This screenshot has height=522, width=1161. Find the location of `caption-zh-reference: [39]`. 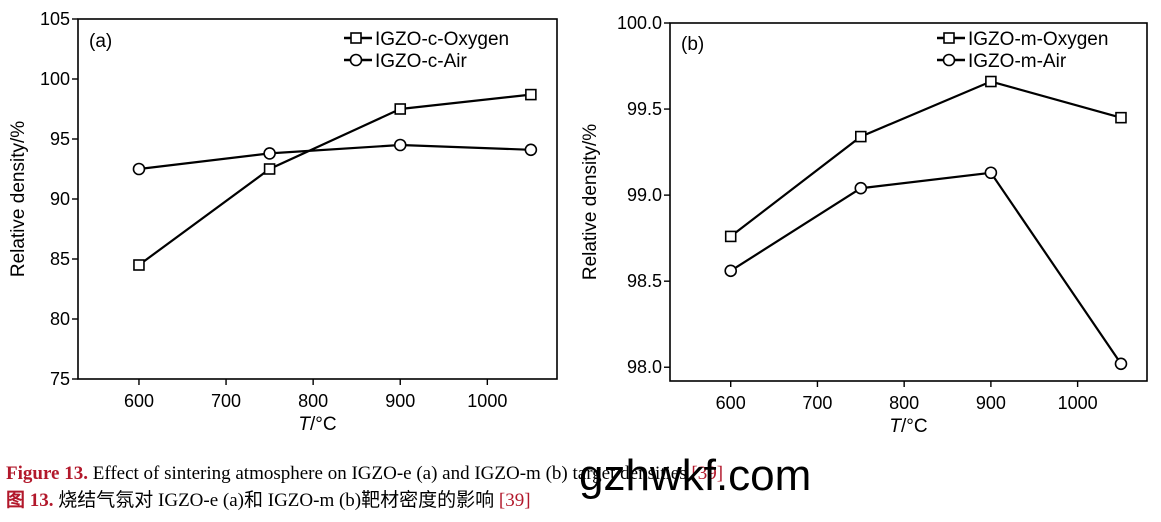

caption-zh-reference: [39] is located at coordinates (514, 500).